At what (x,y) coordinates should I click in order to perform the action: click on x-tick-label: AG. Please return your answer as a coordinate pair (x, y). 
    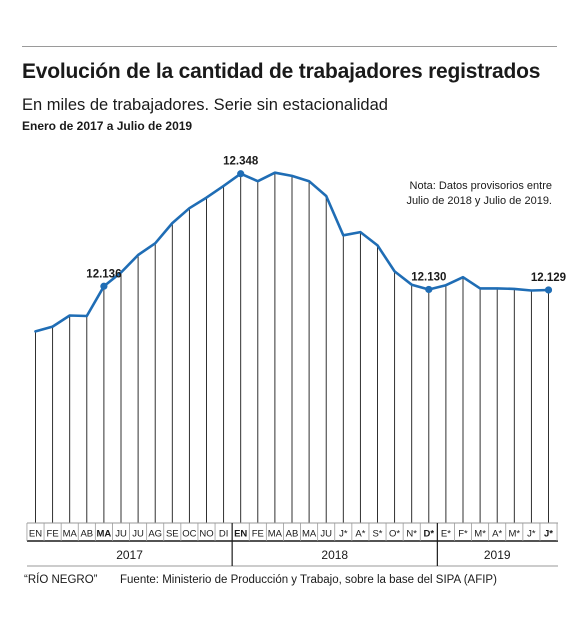
    Looking at the image, I should click on (155, 534).